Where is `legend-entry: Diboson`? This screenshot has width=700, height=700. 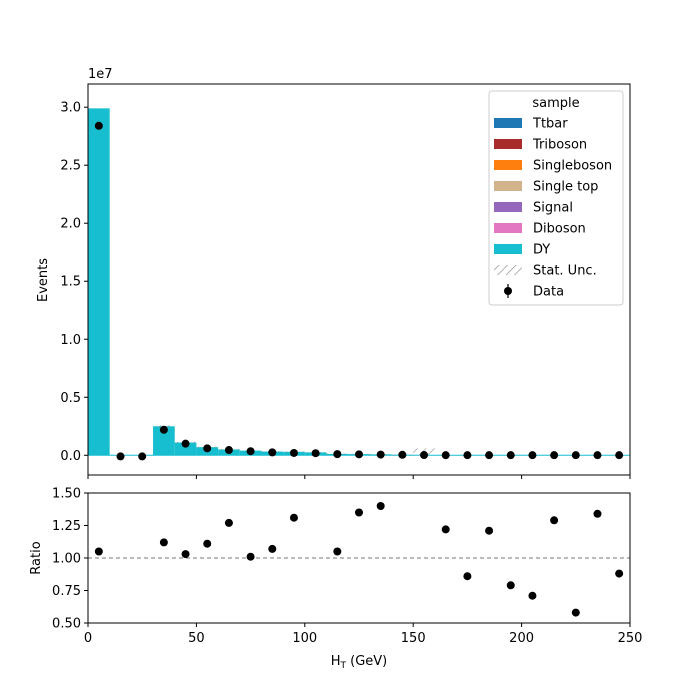
legend-entry: Diboson is located at coordinates (540, 229).